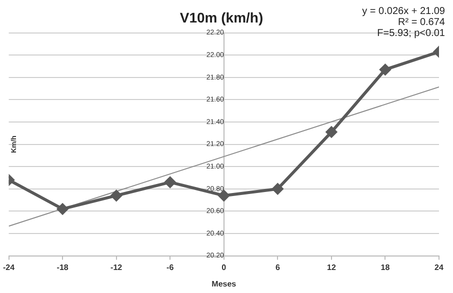  I want to click on x-tick-label: -6, so click(170, 267).